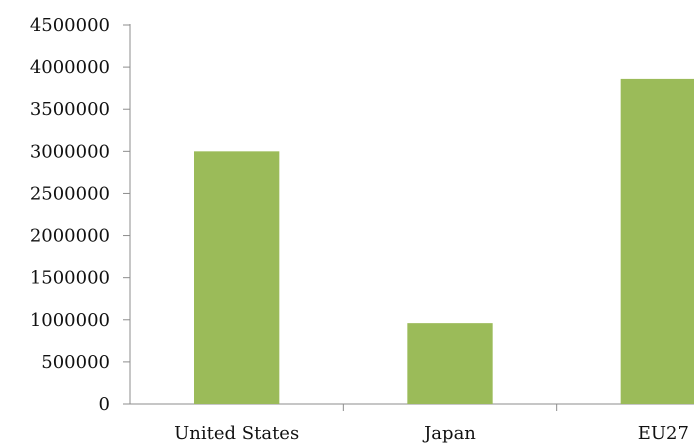 The width and height of the screenshot is (694, 443). What do you see at coordinates (70, 25) in the screenshot?
I see `y-tick-label: 4500000` at bounding box center [70, 25].